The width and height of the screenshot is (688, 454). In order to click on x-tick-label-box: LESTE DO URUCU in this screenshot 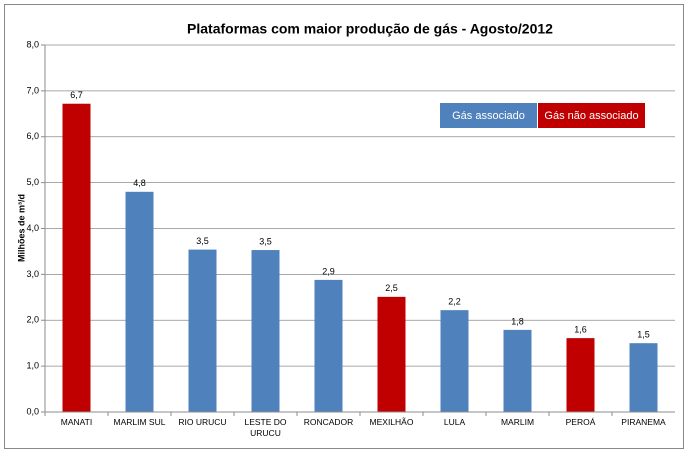, I will do `click(265, 427)`.